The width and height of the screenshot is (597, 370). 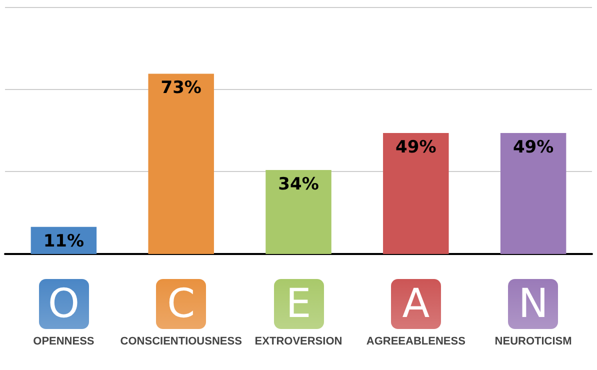 What do you see at coordinates (181, 342) in the screenshot?
I see `x-tick-label: CONSCIENTIOUSNESS` at bounding box center [181, 342].